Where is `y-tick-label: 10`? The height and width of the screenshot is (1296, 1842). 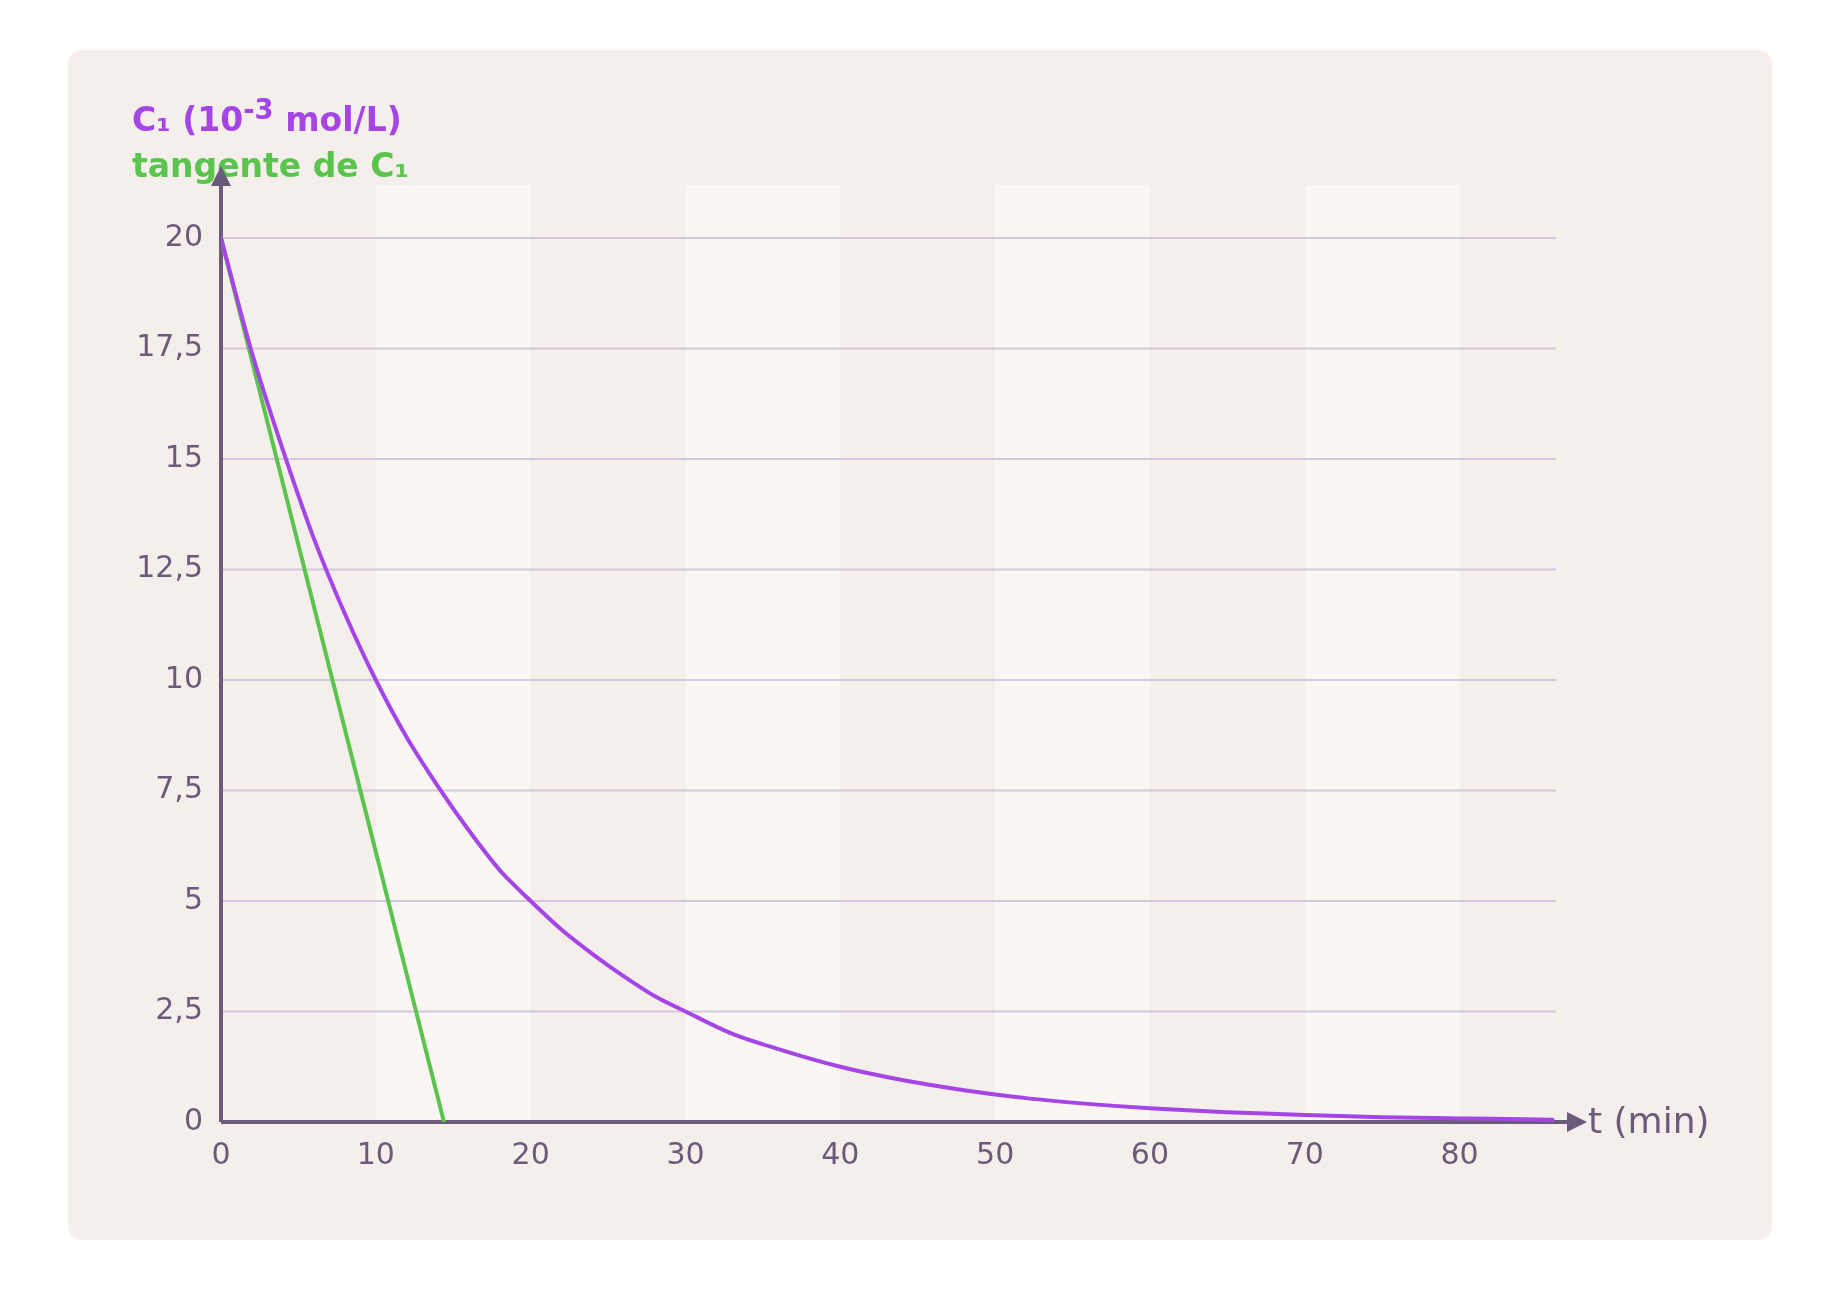 y-tick-label: 10 is located at coordinates (183, 677).